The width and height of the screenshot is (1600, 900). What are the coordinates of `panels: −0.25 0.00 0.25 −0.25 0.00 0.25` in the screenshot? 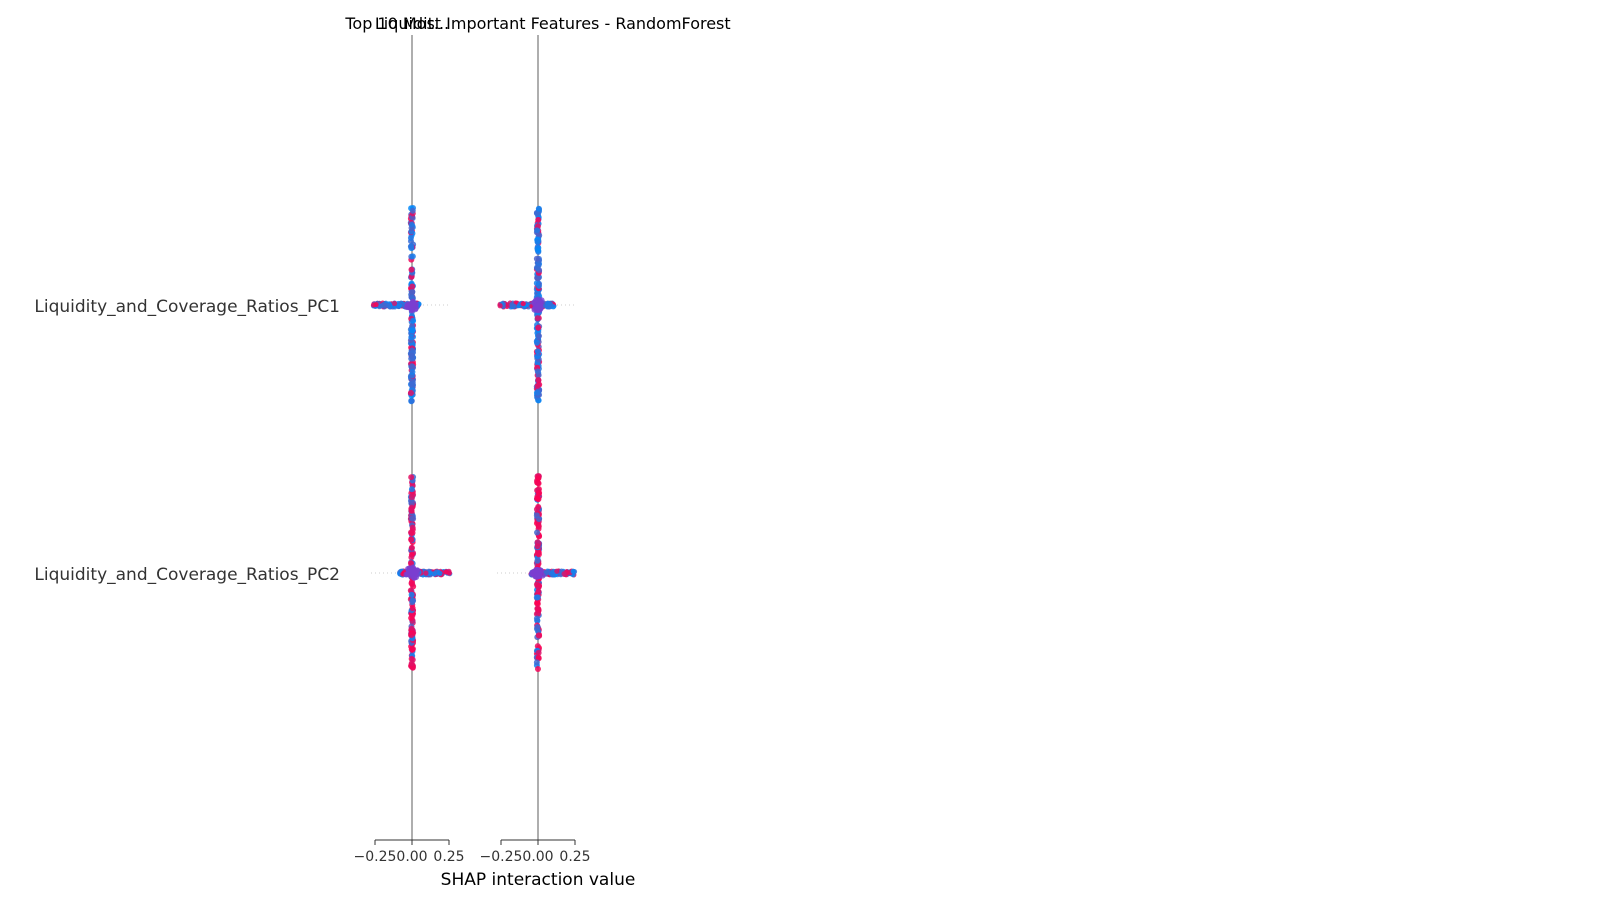 It's located at (472, 450).